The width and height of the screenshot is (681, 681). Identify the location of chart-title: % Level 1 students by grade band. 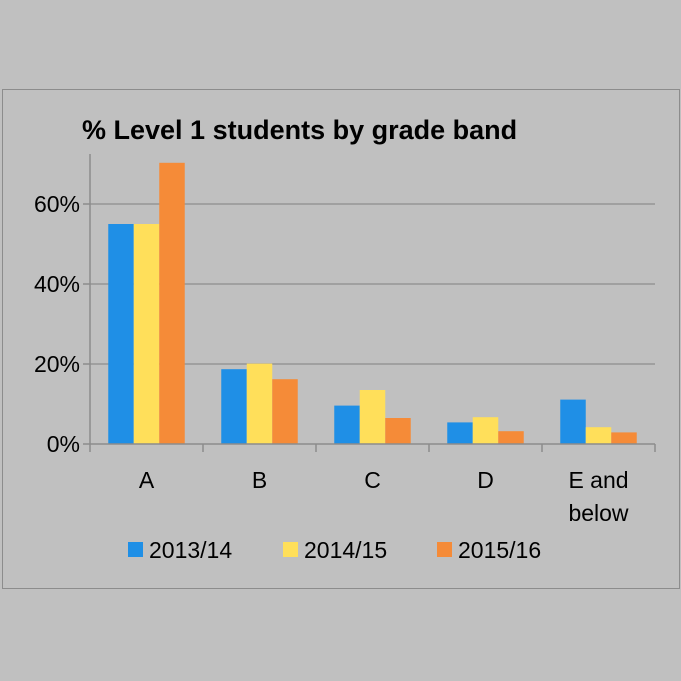
(299, 130).